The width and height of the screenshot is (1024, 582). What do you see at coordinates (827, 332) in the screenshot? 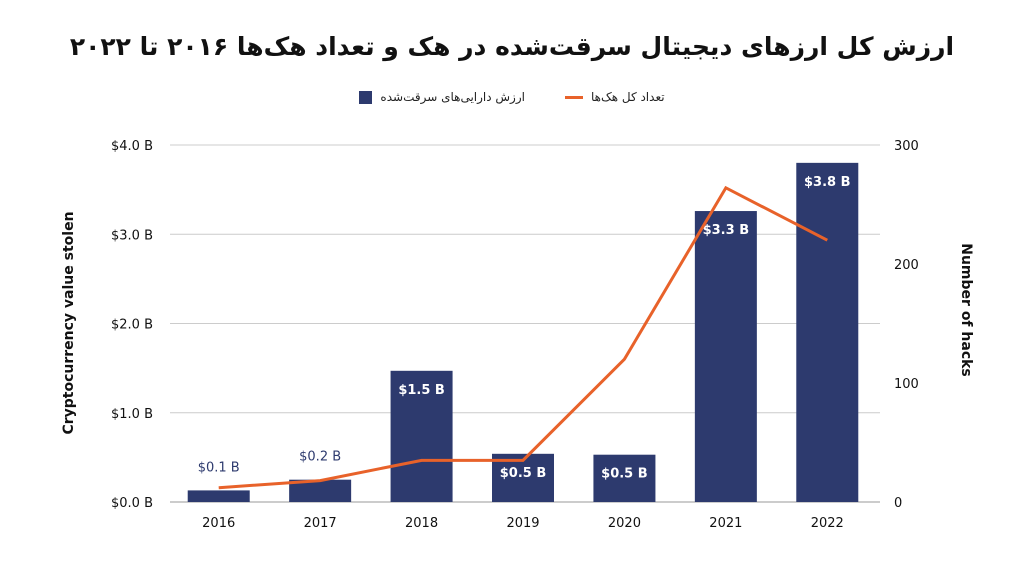
I see `bar-2022` at bounding box center [827, 332].